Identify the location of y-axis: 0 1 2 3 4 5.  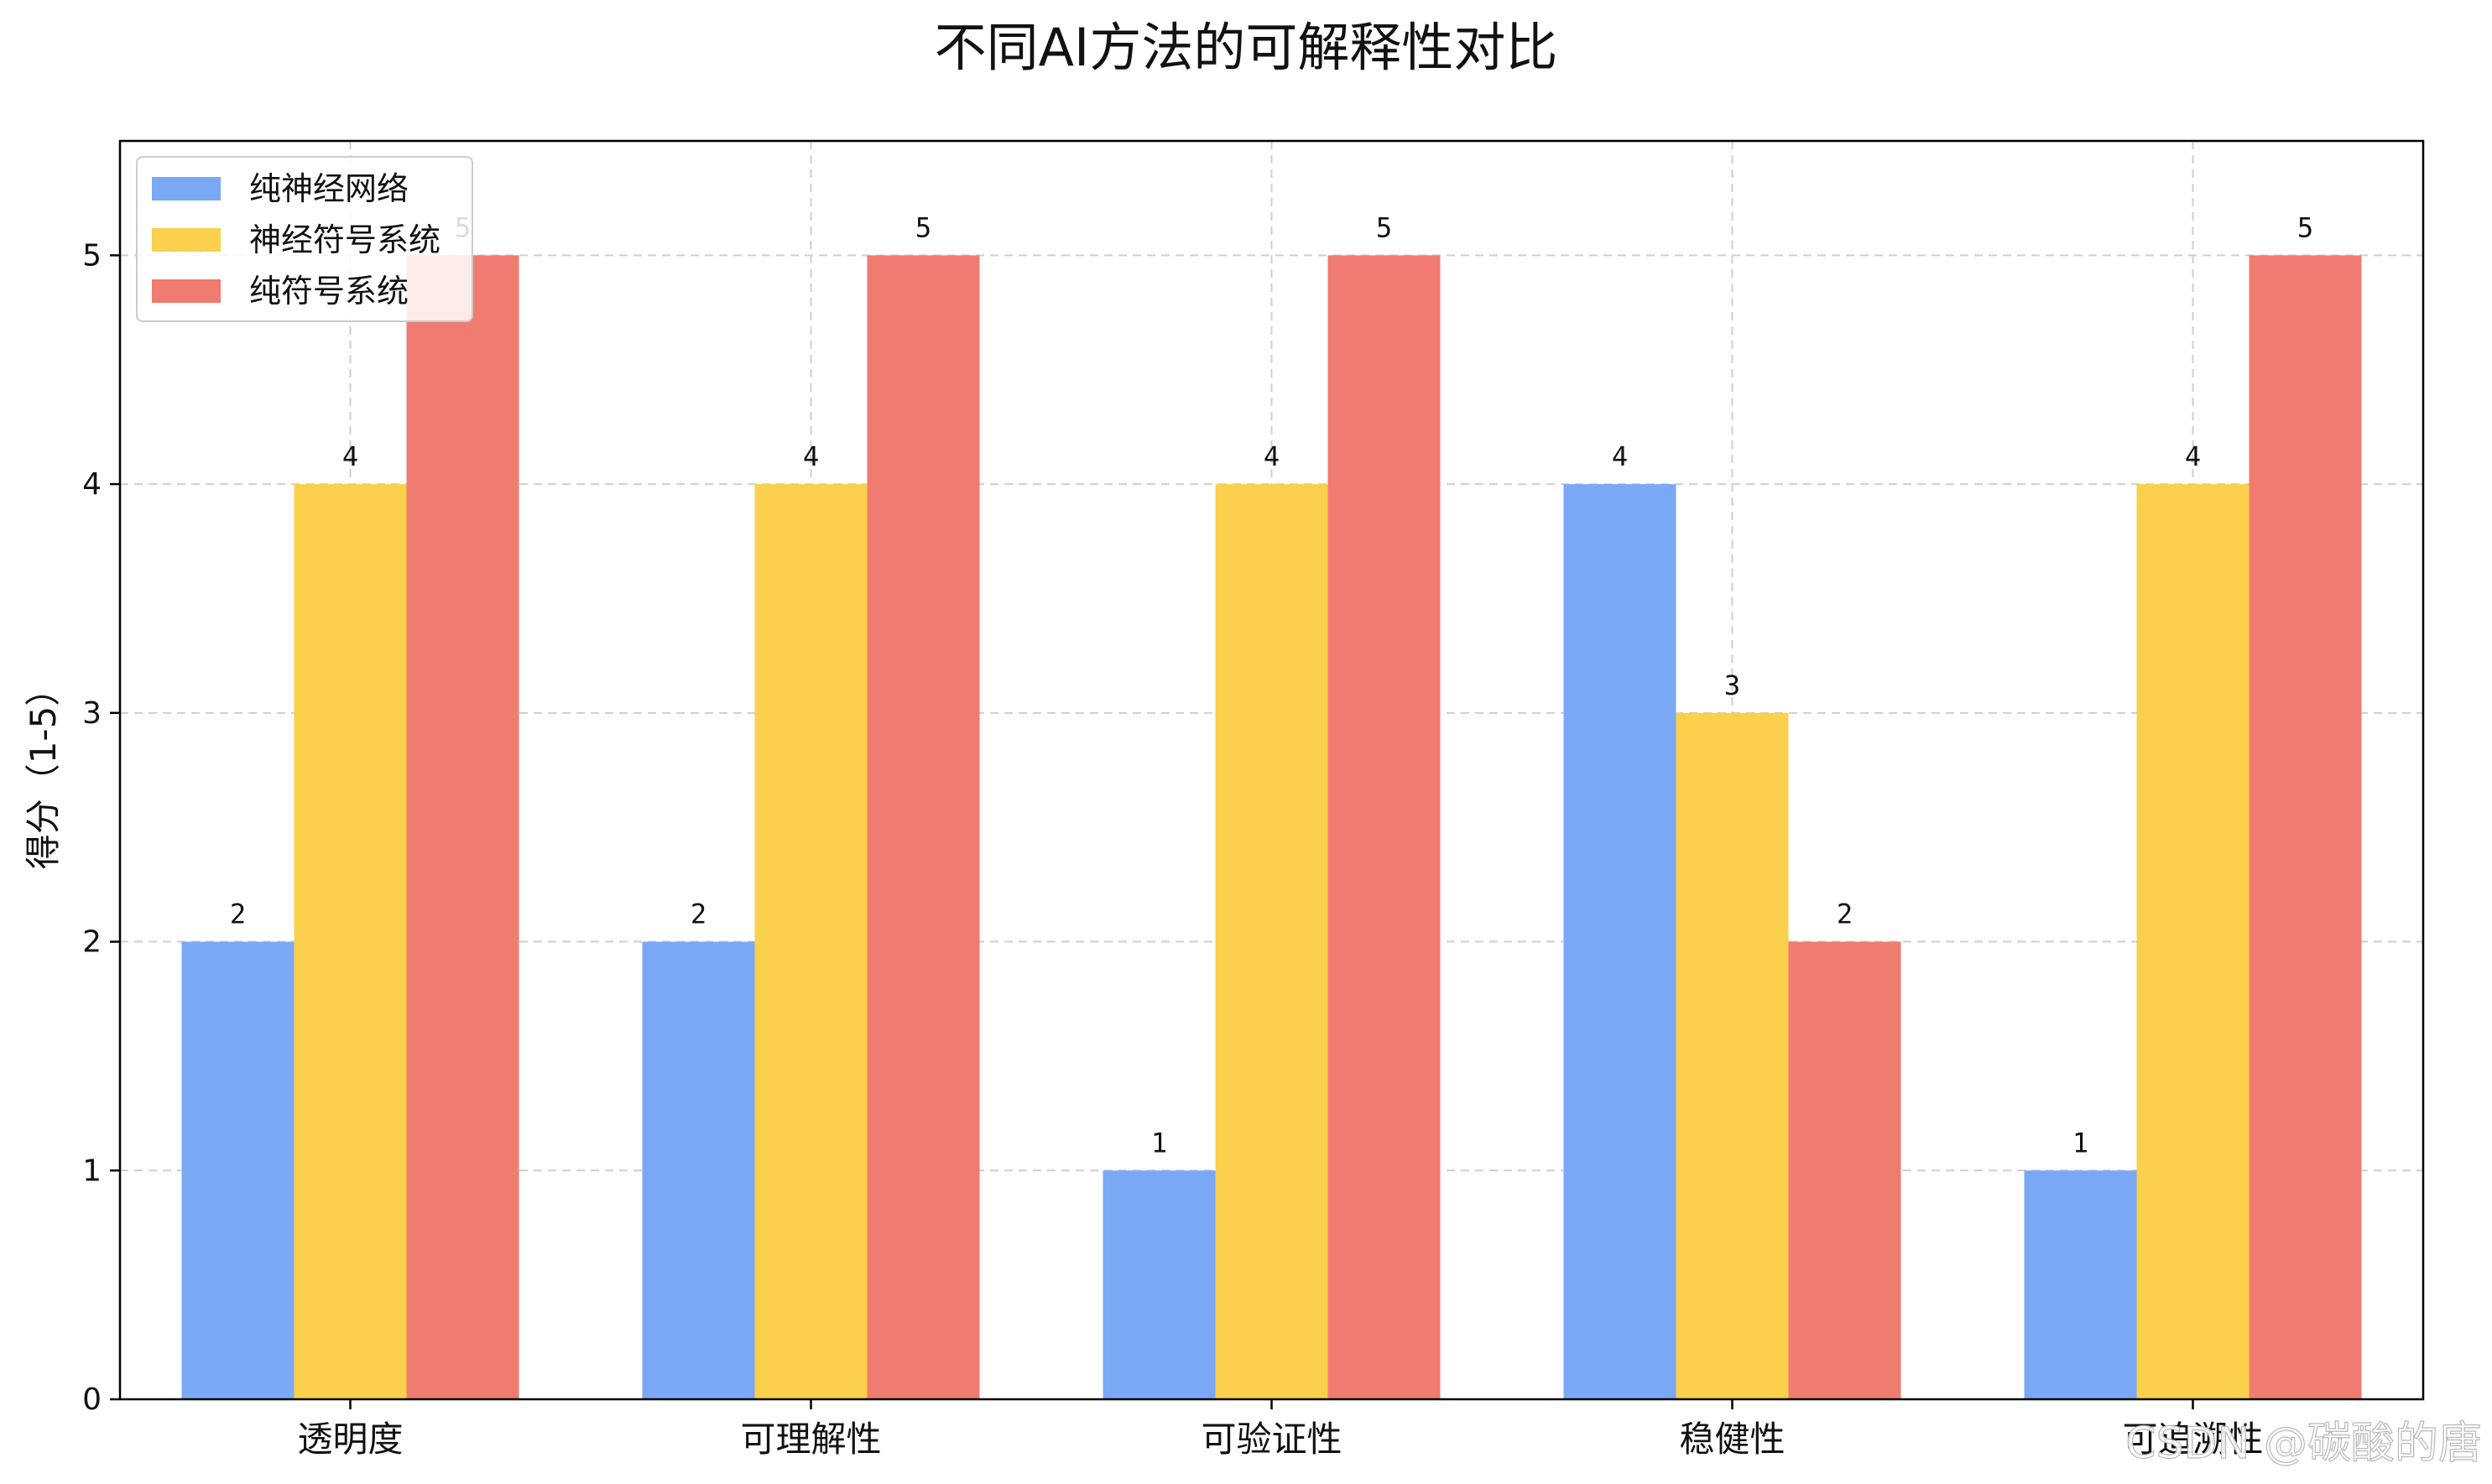
(101, 827).